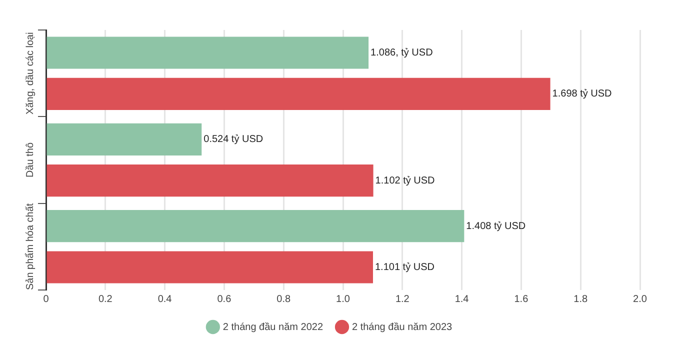 The image size is (680, 348). Describe the element at coordinates (405, 180) in the screenshot. I see `data-label: 1.102 tỷ USD` at that location.